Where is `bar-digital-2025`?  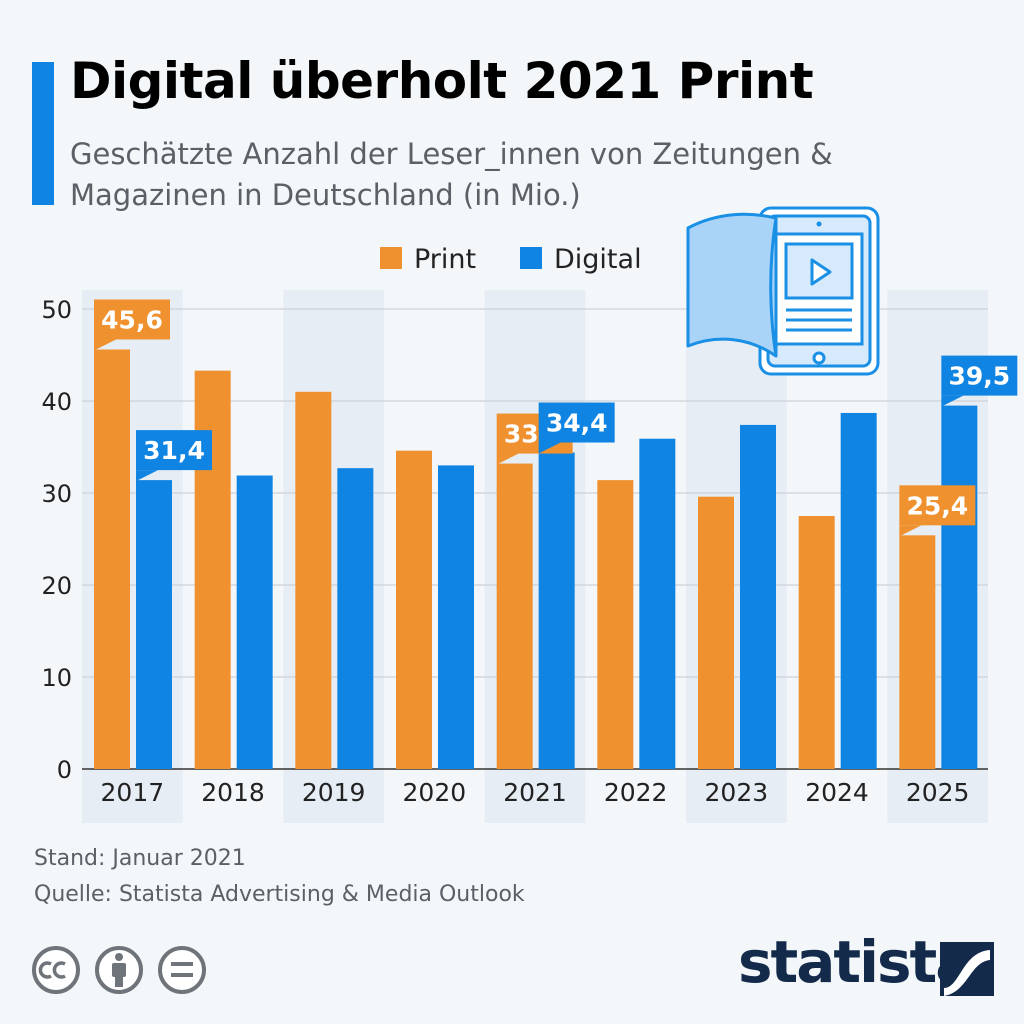 bar-digital-2025 is located at coordinates (959, 587).